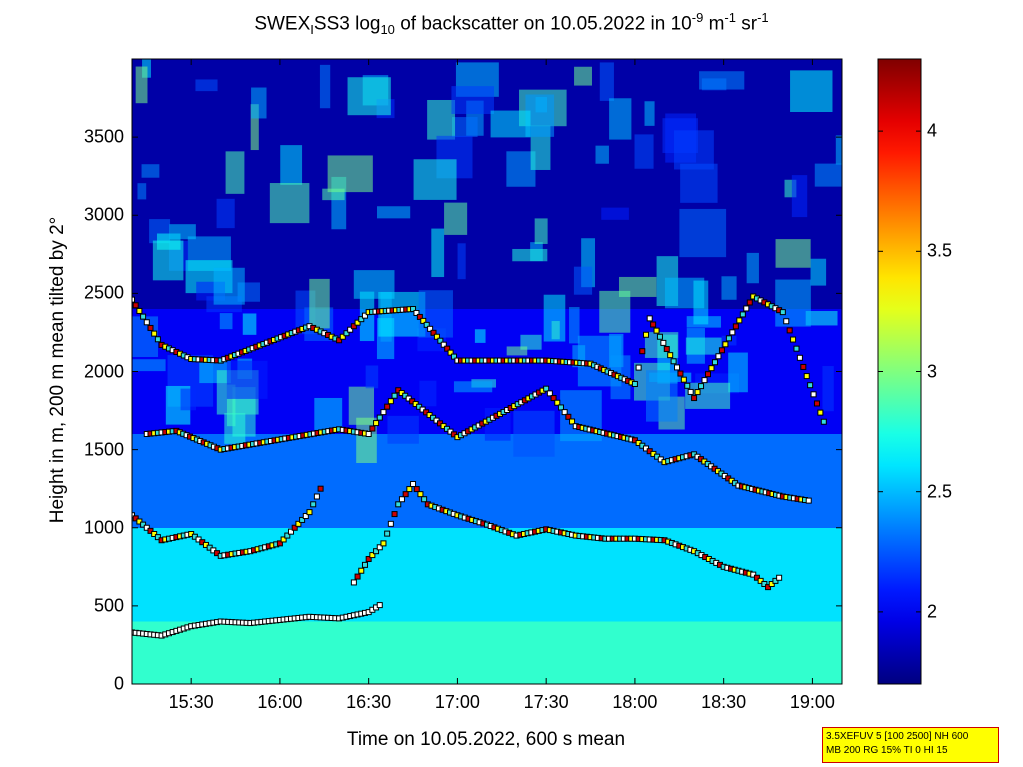  What do you see at coordinates (940, 491) in the screenshot?
I see `colorbar-tick-label: 2.5` at bounding box center [940, 491].